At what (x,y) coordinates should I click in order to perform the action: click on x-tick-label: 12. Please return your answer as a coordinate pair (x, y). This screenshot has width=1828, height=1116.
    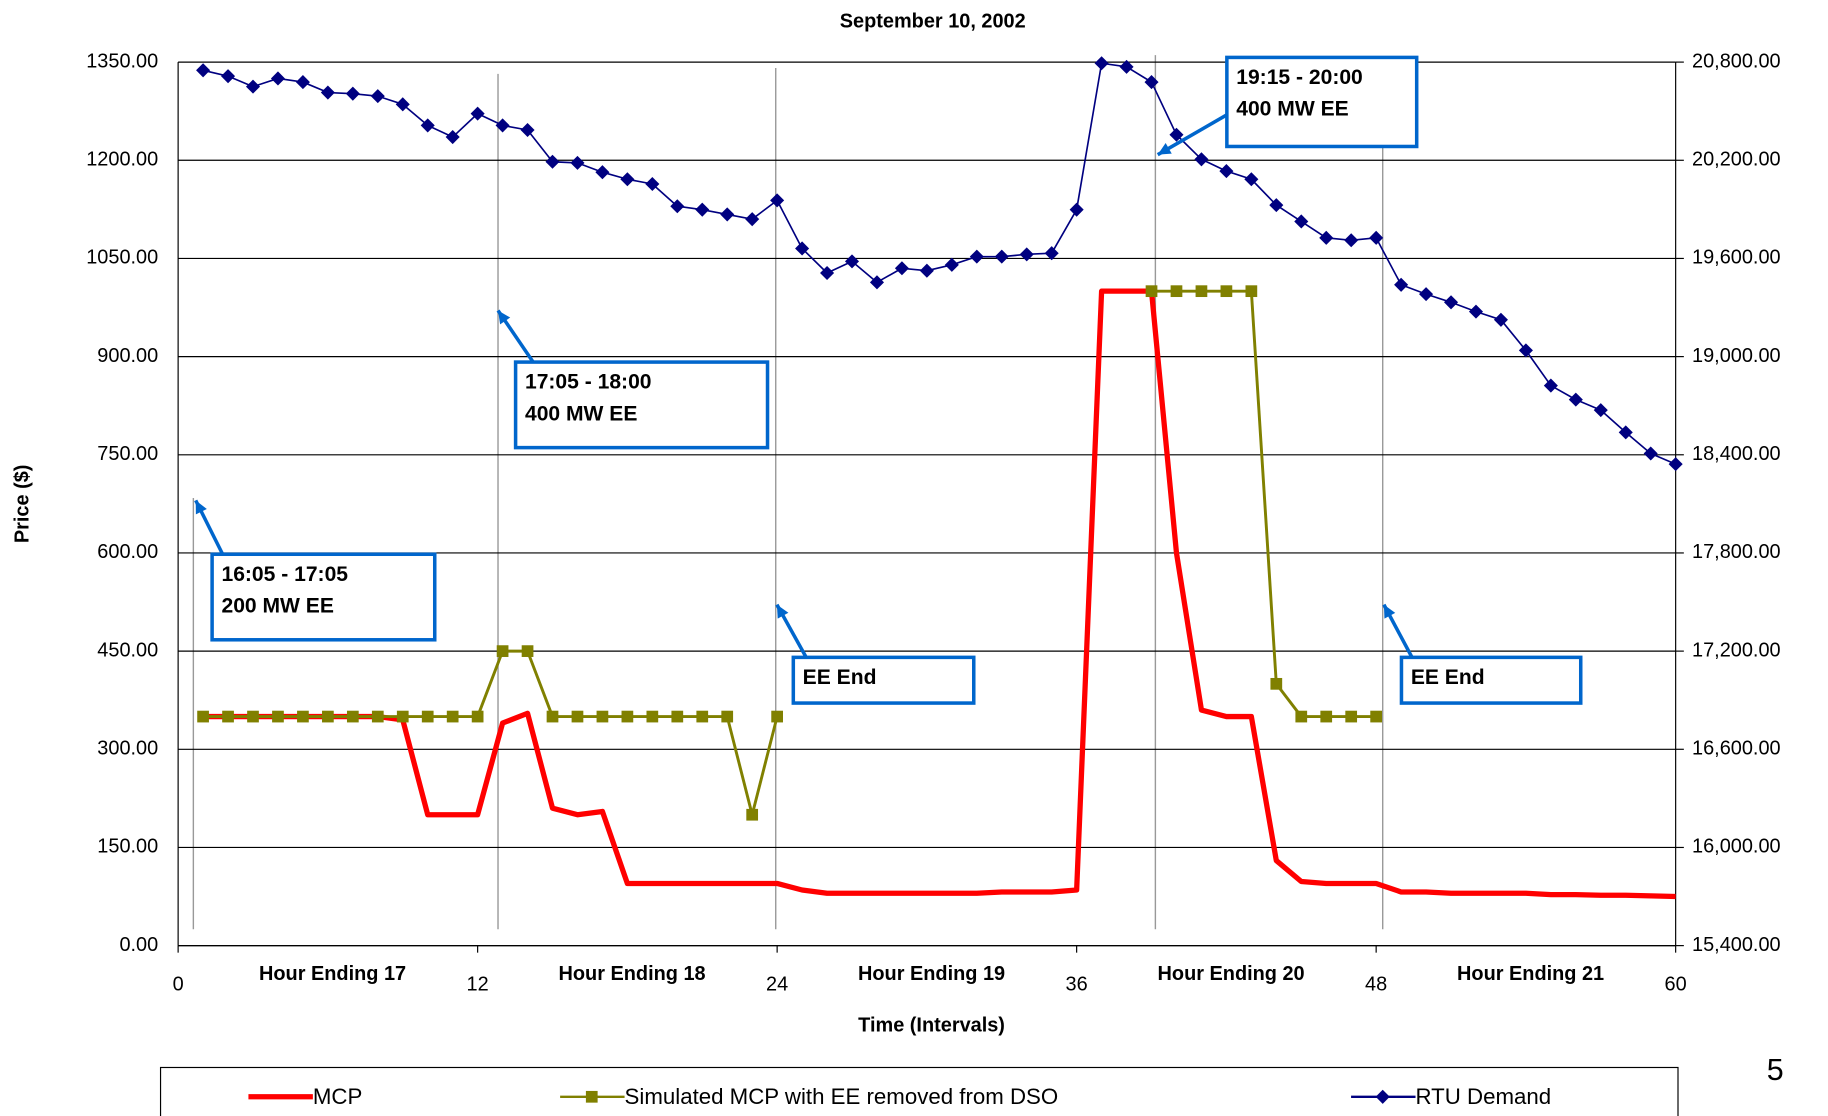
    Looking at the image, I should click on (478, 985).